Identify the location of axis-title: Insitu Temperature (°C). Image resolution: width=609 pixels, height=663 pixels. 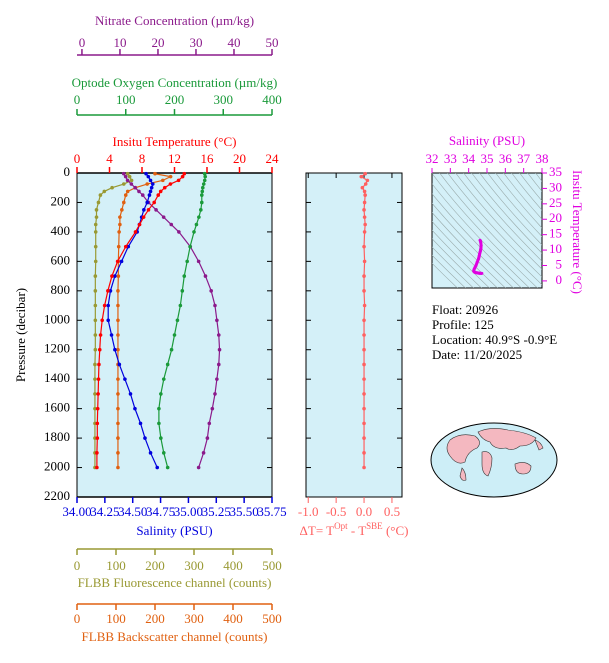
(175, 141).